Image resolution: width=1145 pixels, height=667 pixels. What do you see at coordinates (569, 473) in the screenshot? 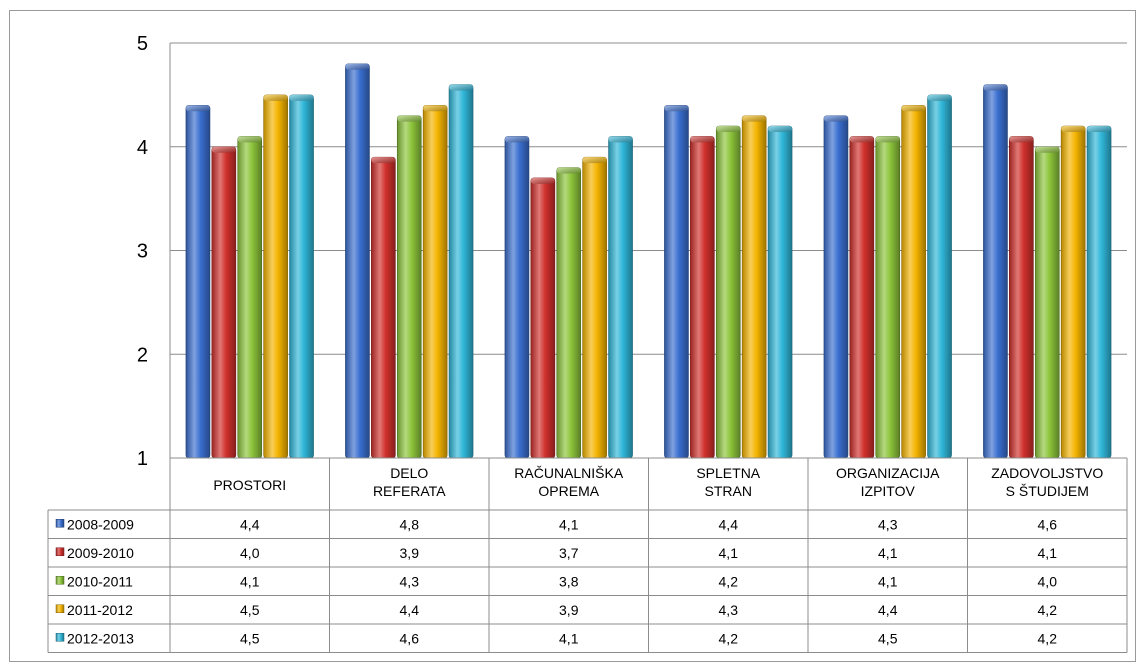
I see `category-label: RAČUNALNIŠKA` at bounding box center [569, 473].